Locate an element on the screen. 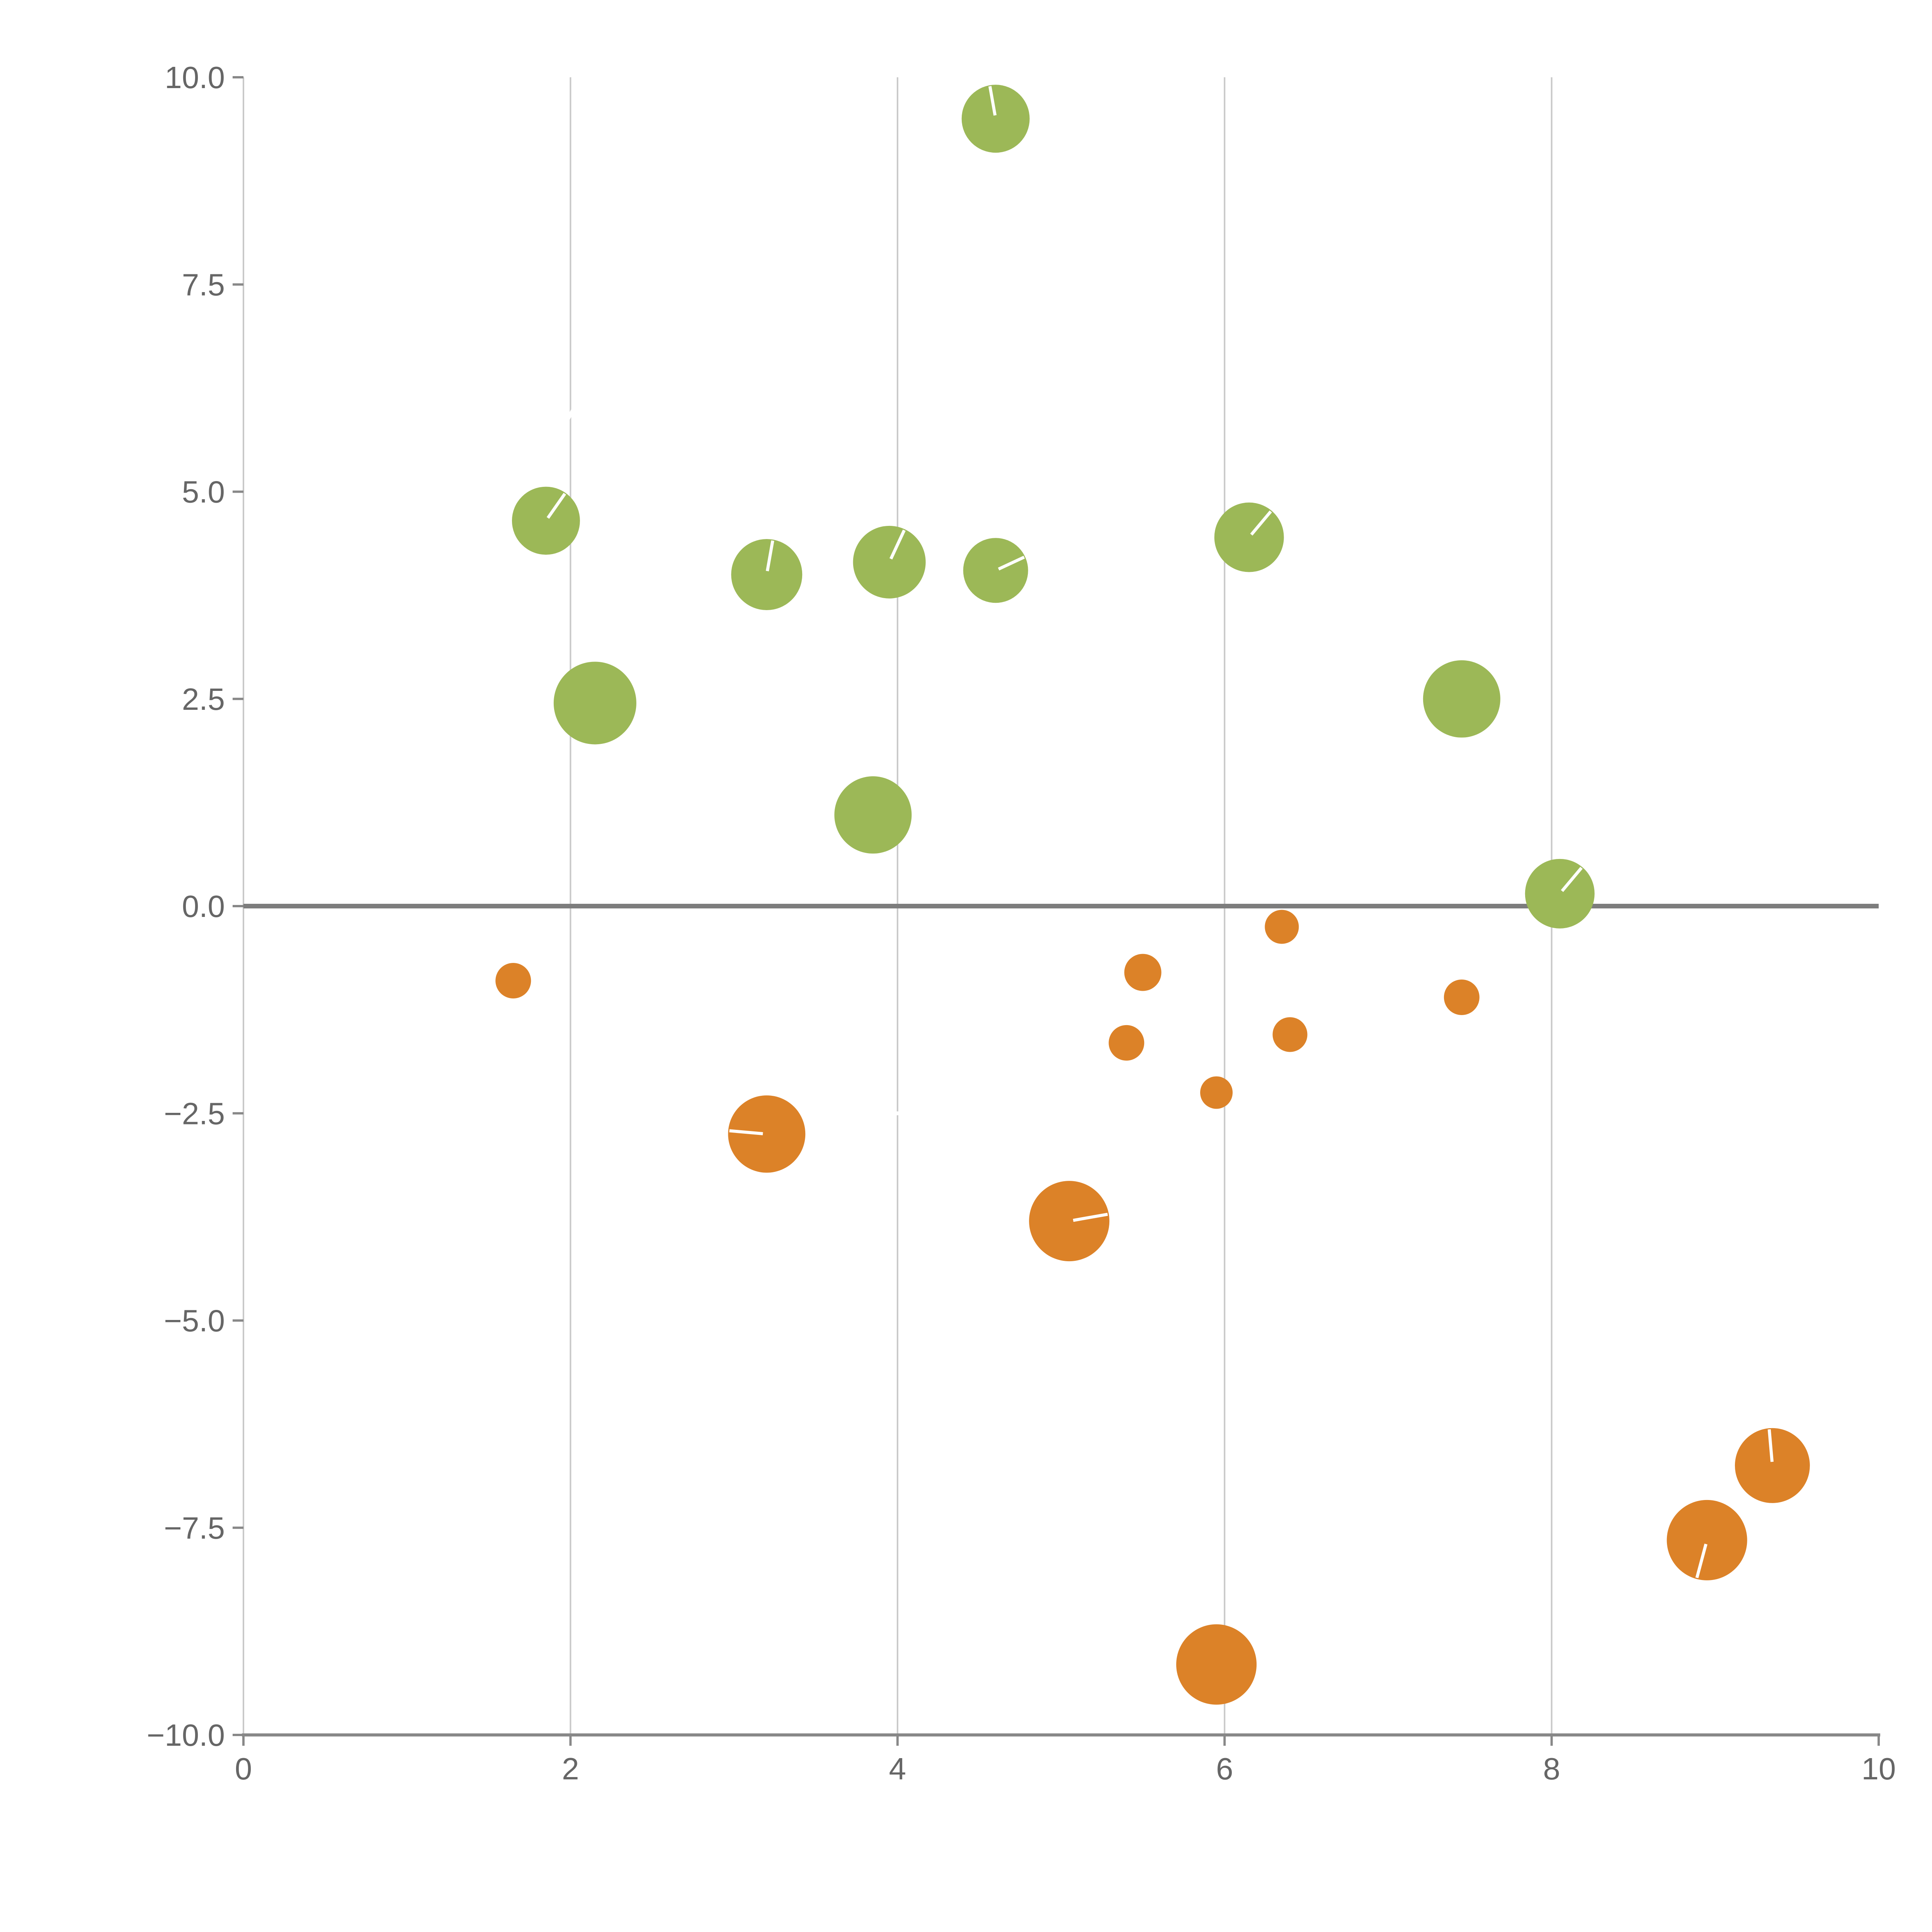 Image resolution: width=1932 pixels, height=1932 pixels. x-tick-label: 6 is located at coordinates (1225, 1769).